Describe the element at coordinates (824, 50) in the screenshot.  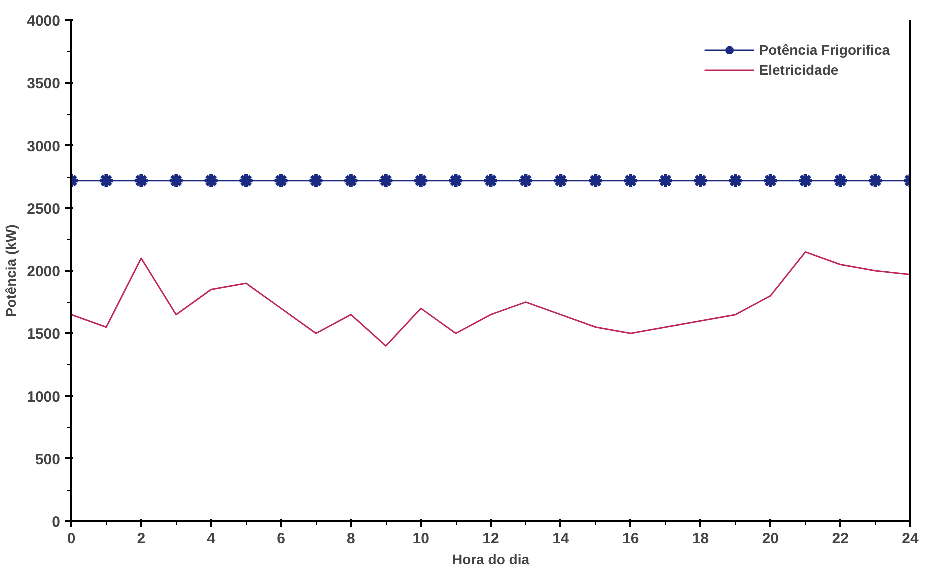
I see `legend-label: Potência Frigorifica` at that location.